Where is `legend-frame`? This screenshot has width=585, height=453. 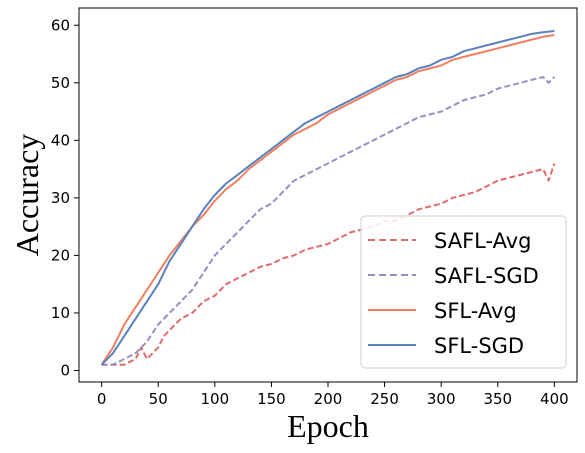 legend-frame is located at coordinates (463, 292).